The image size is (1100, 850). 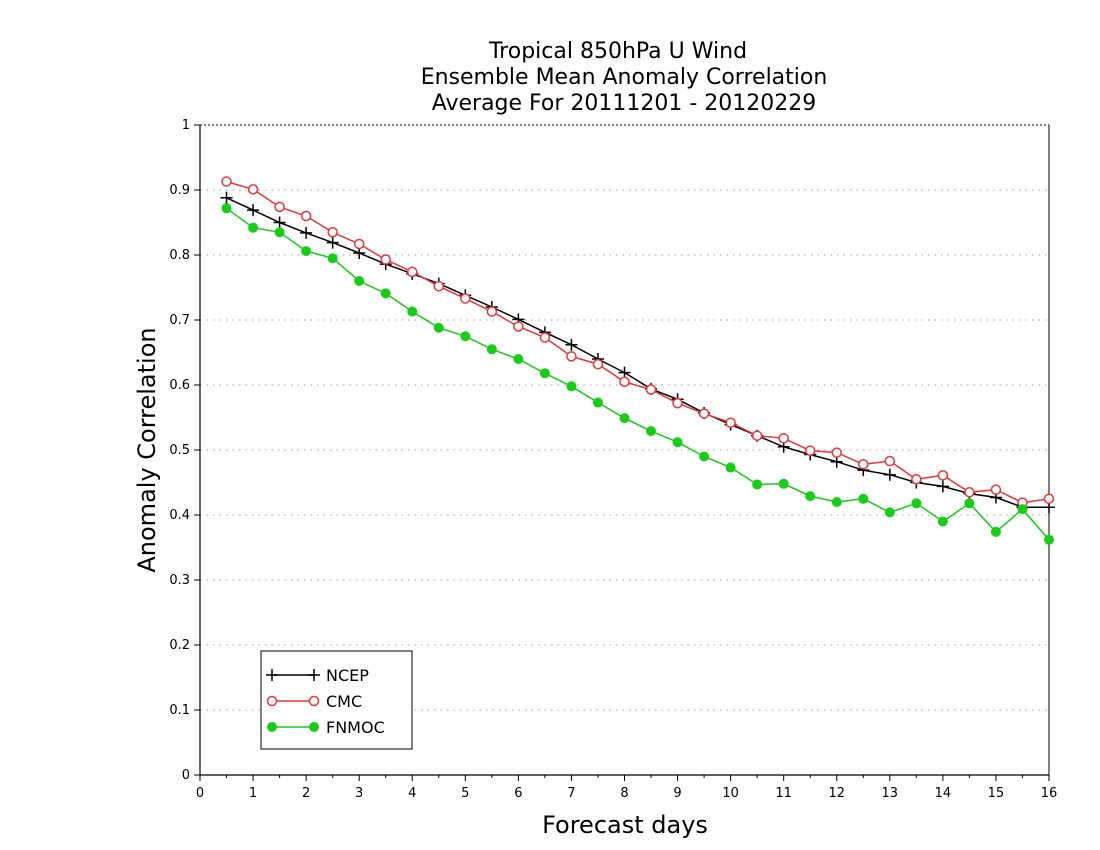 What do you see at coordinates (355, 727) in the screenshot?
I see `legend-label-fnmoc: FNMOC` at bounding box center [355, 727].